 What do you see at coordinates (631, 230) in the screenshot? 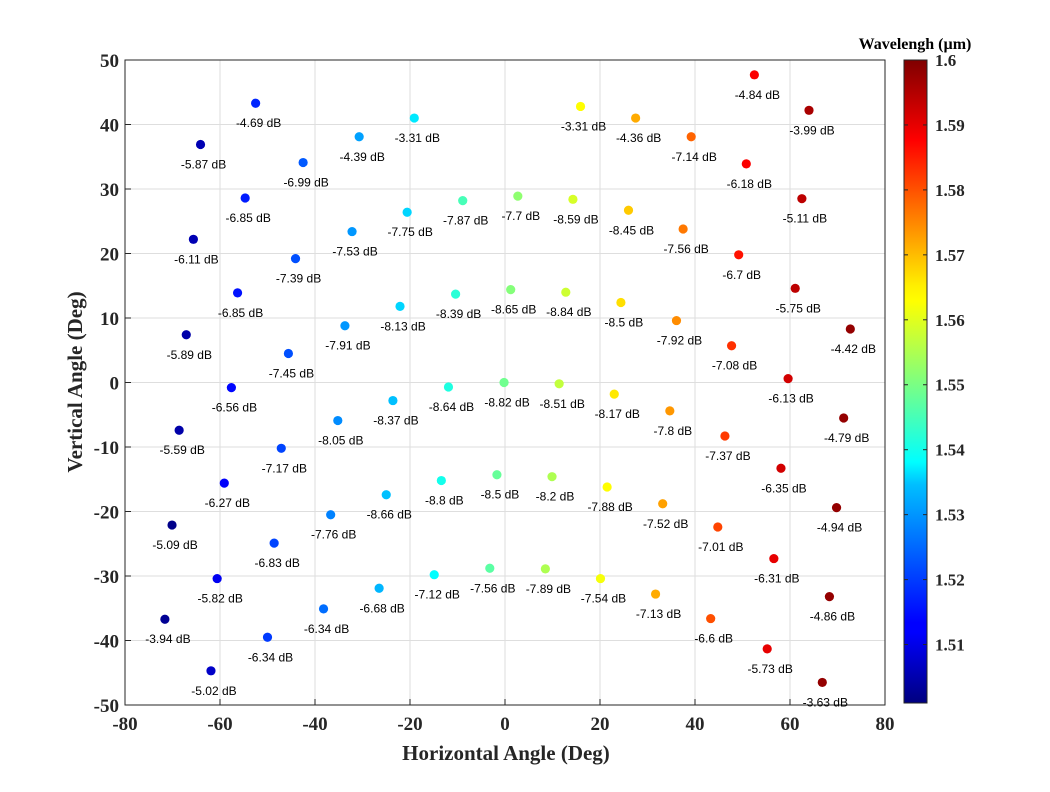
I see `data-label: -8.45 dB` at bounding box center [631, 230].